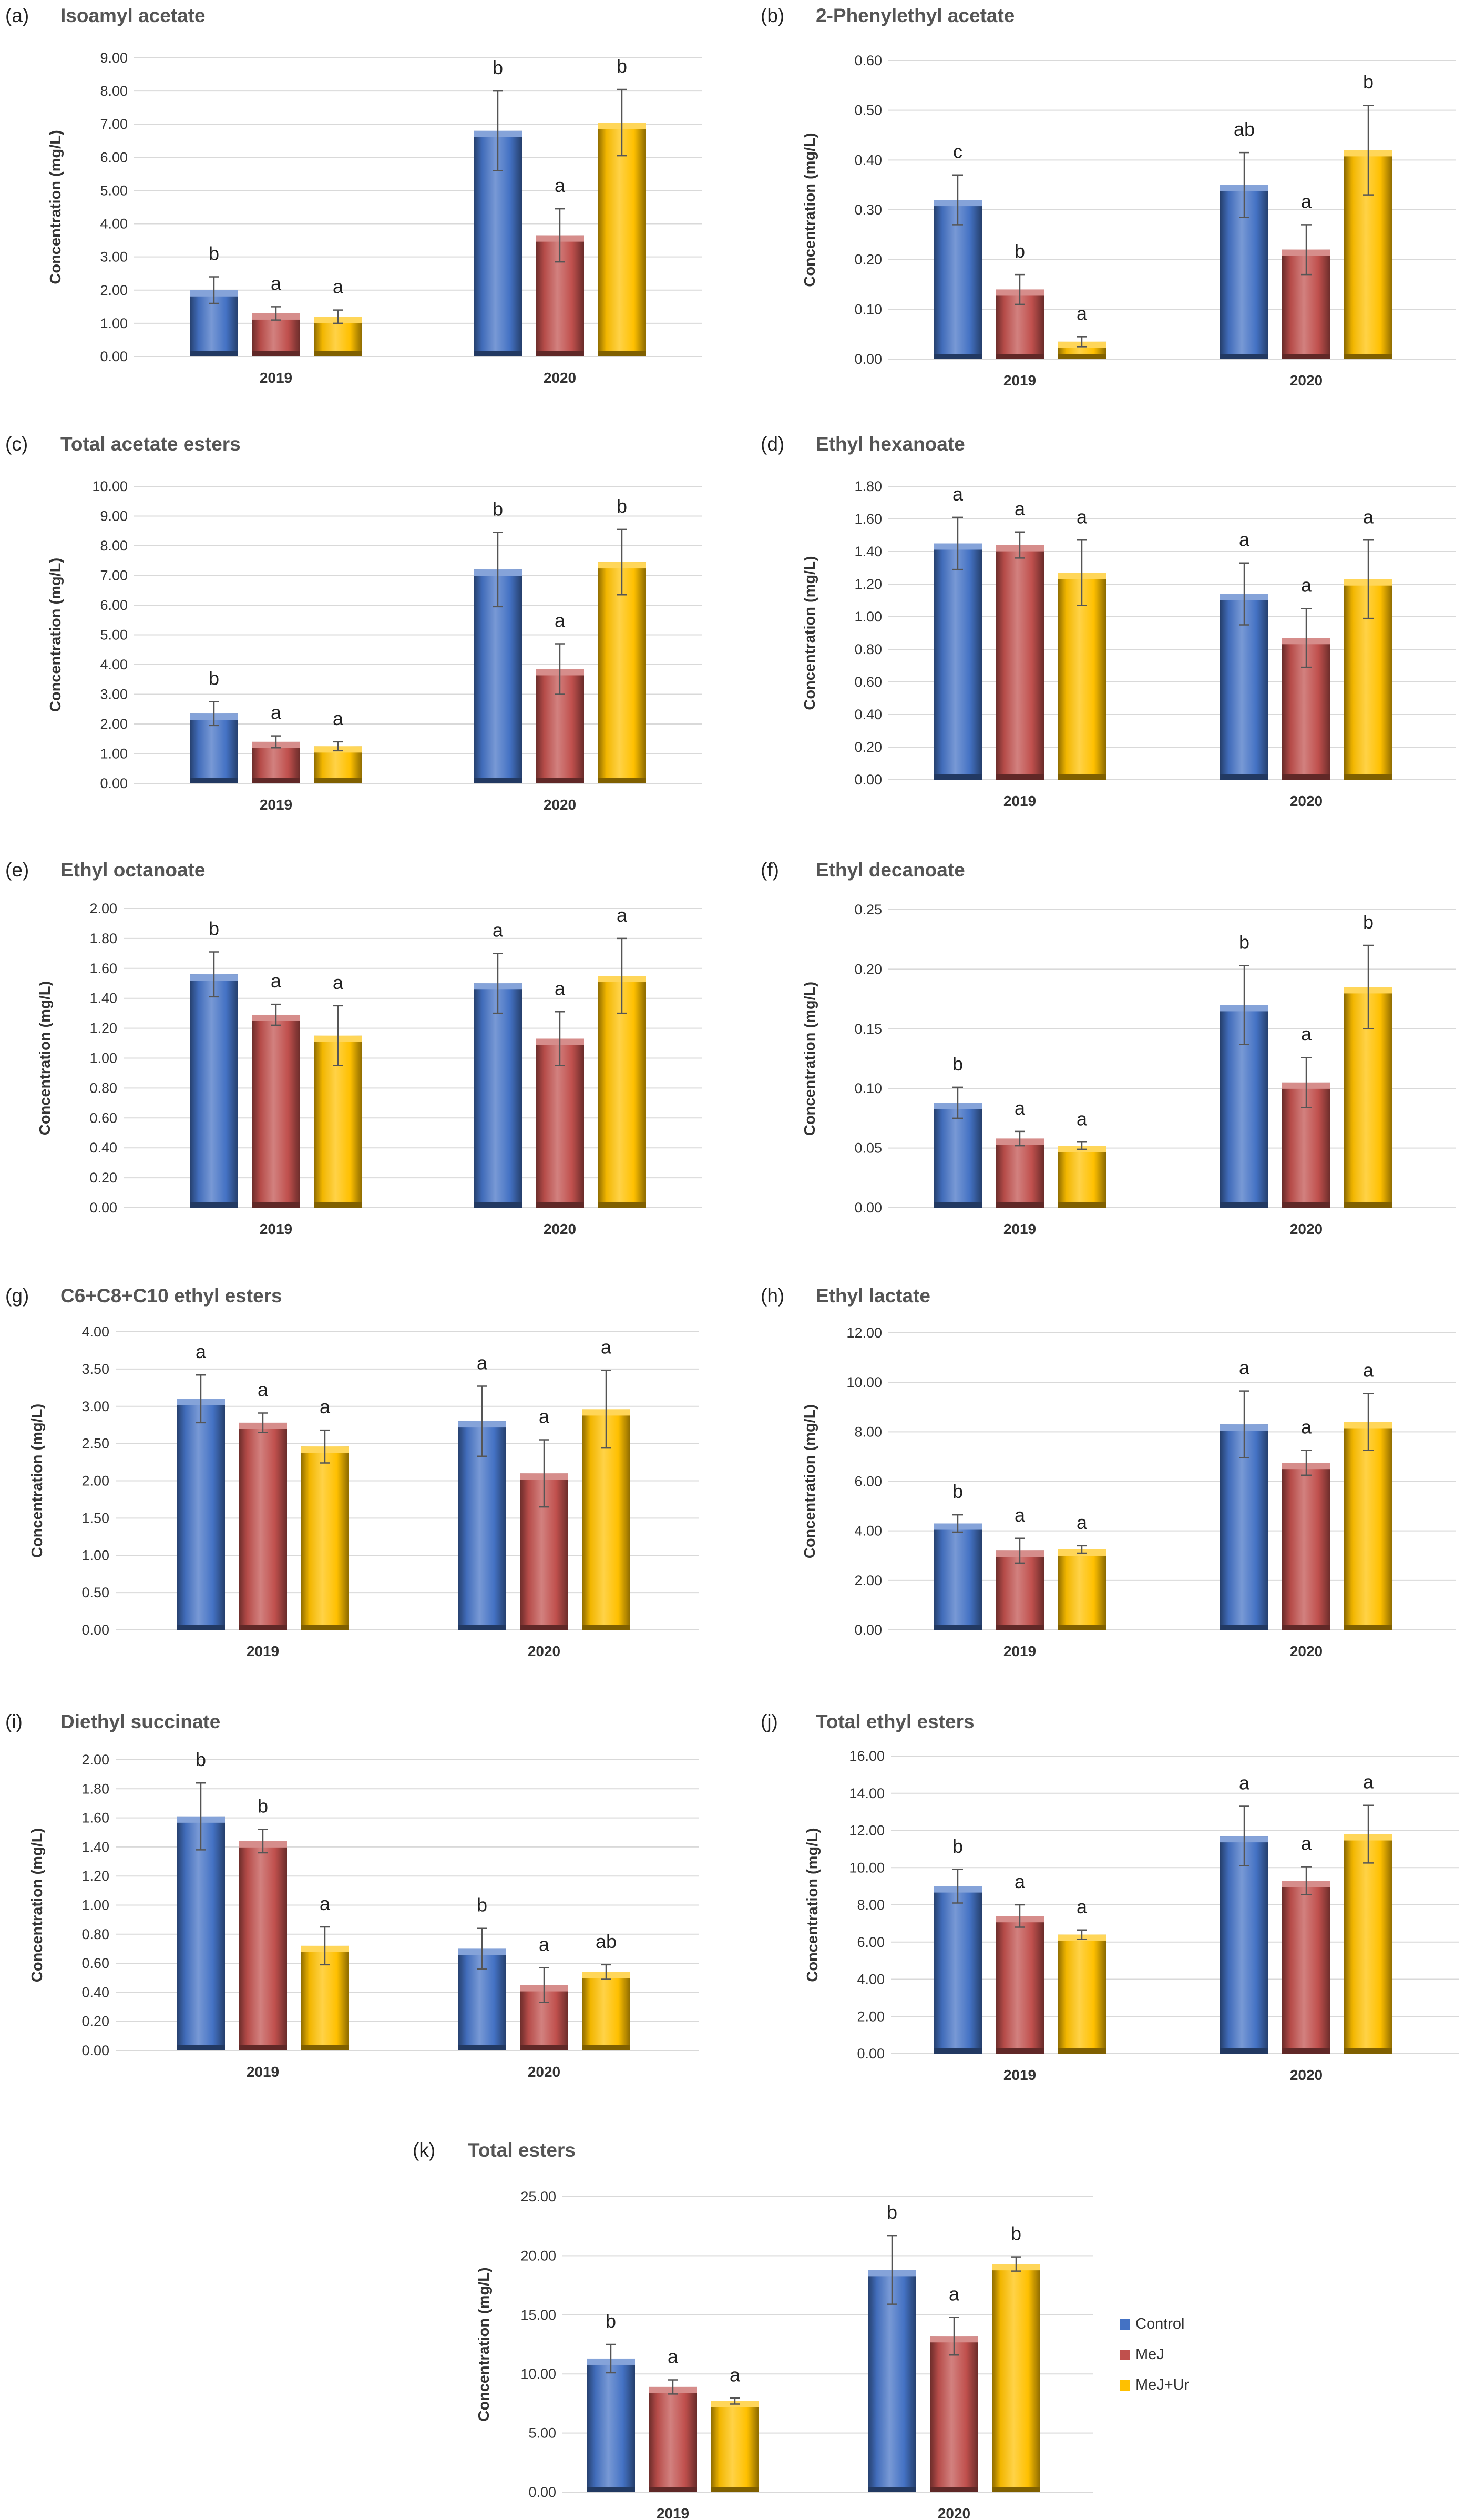 The height and width of the screenshot is (2520, 1465). What do you see at coordinates (114, 323) in the screenshot?
I see `y-tick-label: 1.00` at bounding box center [114, 323].